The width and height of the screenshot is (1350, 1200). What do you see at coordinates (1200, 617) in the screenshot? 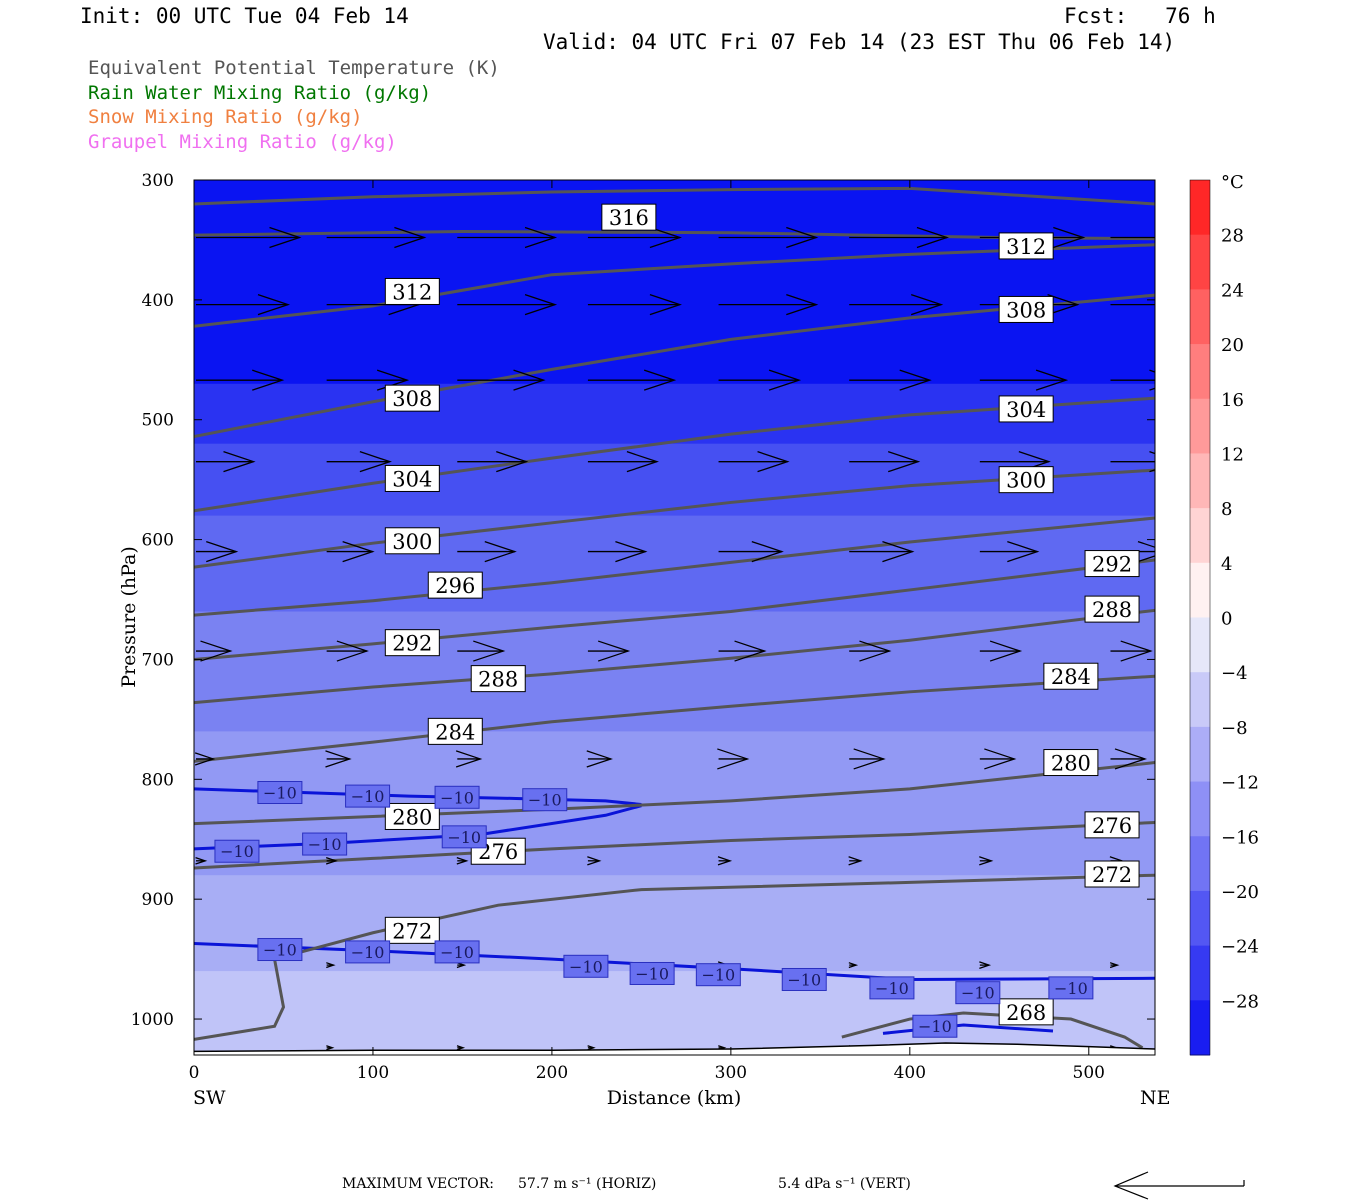
I see `colorbar-frame` at bounding box center [1200, 617].